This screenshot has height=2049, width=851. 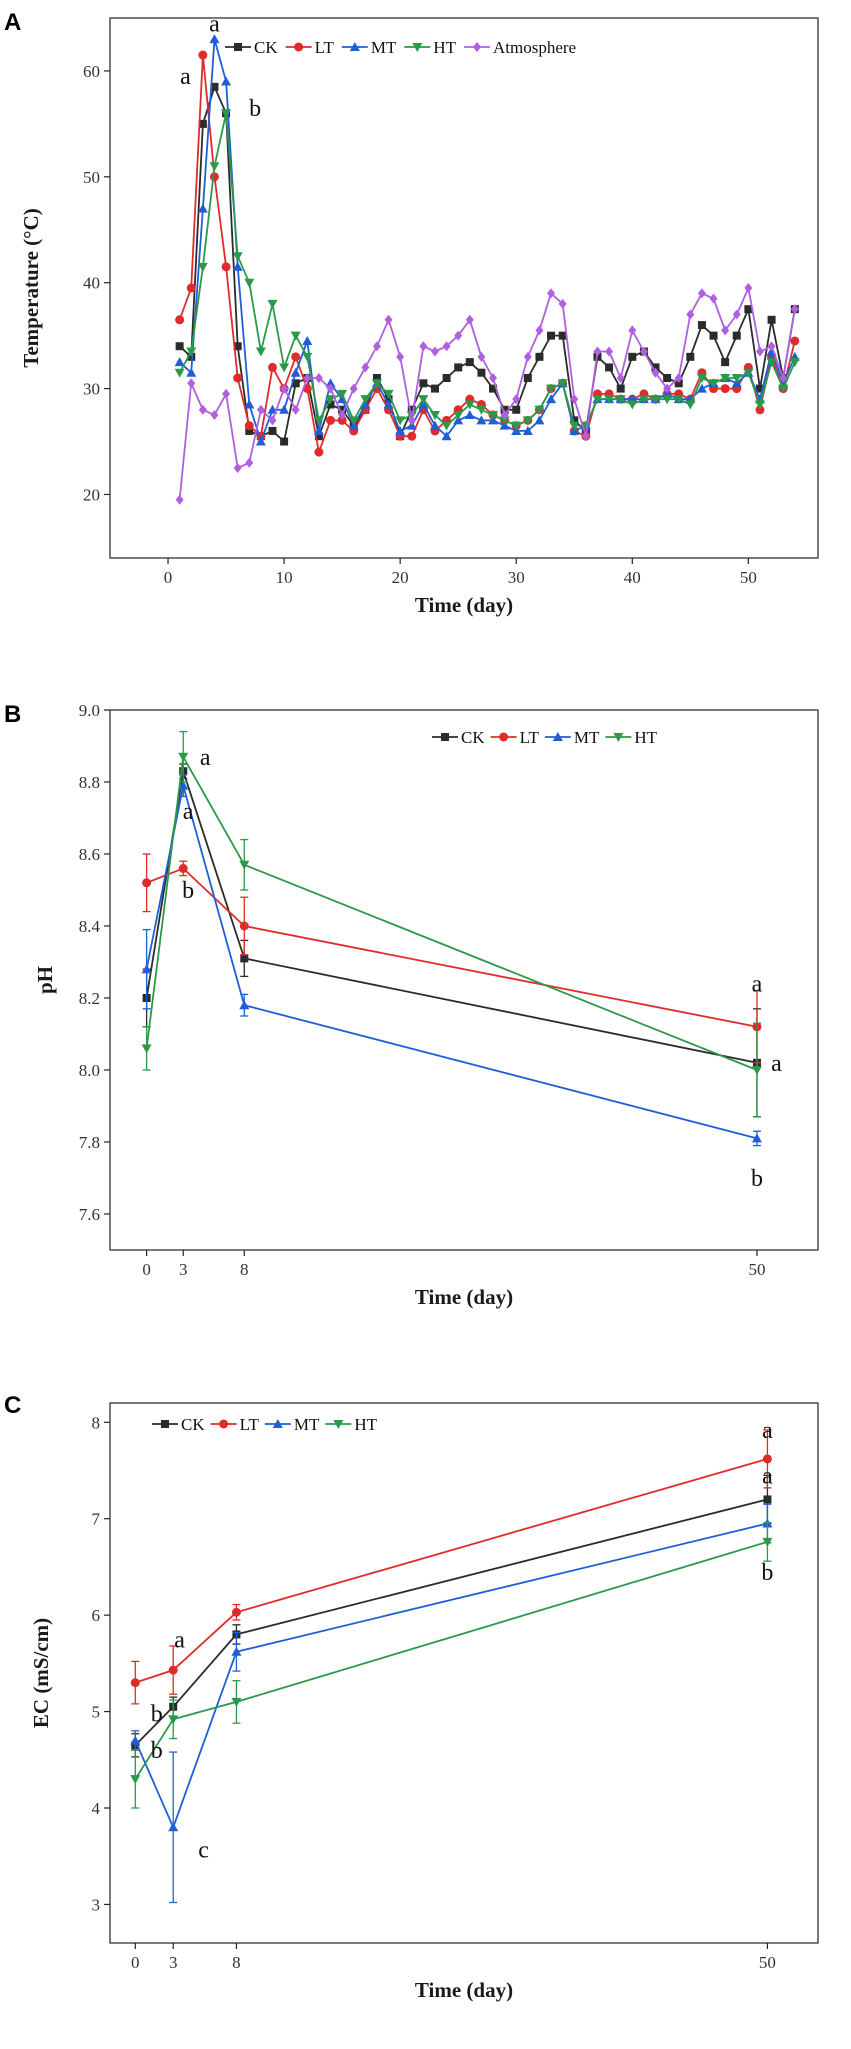 I want to click on y-tick-label: 8.0, so click(x=89, y=1070).